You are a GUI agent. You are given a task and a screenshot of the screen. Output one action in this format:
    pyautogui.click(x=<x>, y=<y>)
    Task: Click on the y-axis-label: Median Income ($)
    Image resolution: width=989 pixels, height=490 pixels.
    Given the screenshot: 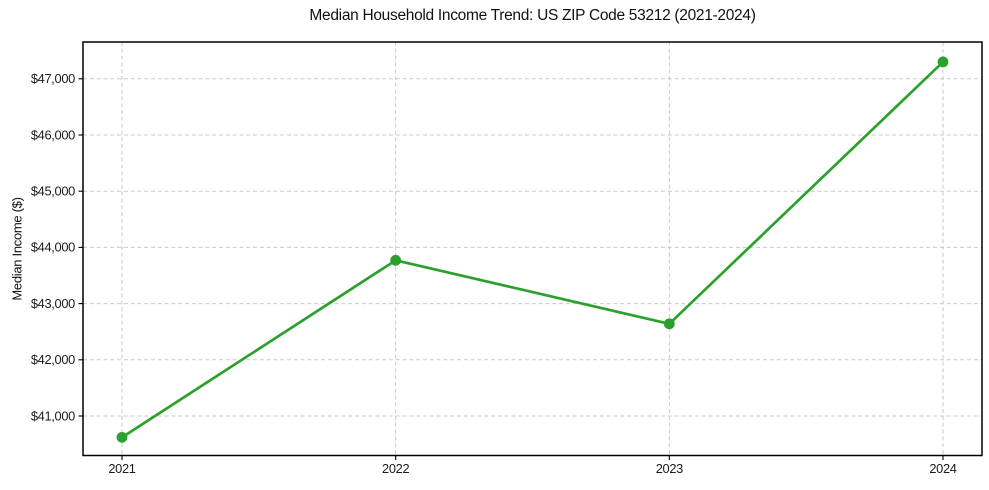 What is the action you would take?
    pyautogui.click(x=17, y=249)
    